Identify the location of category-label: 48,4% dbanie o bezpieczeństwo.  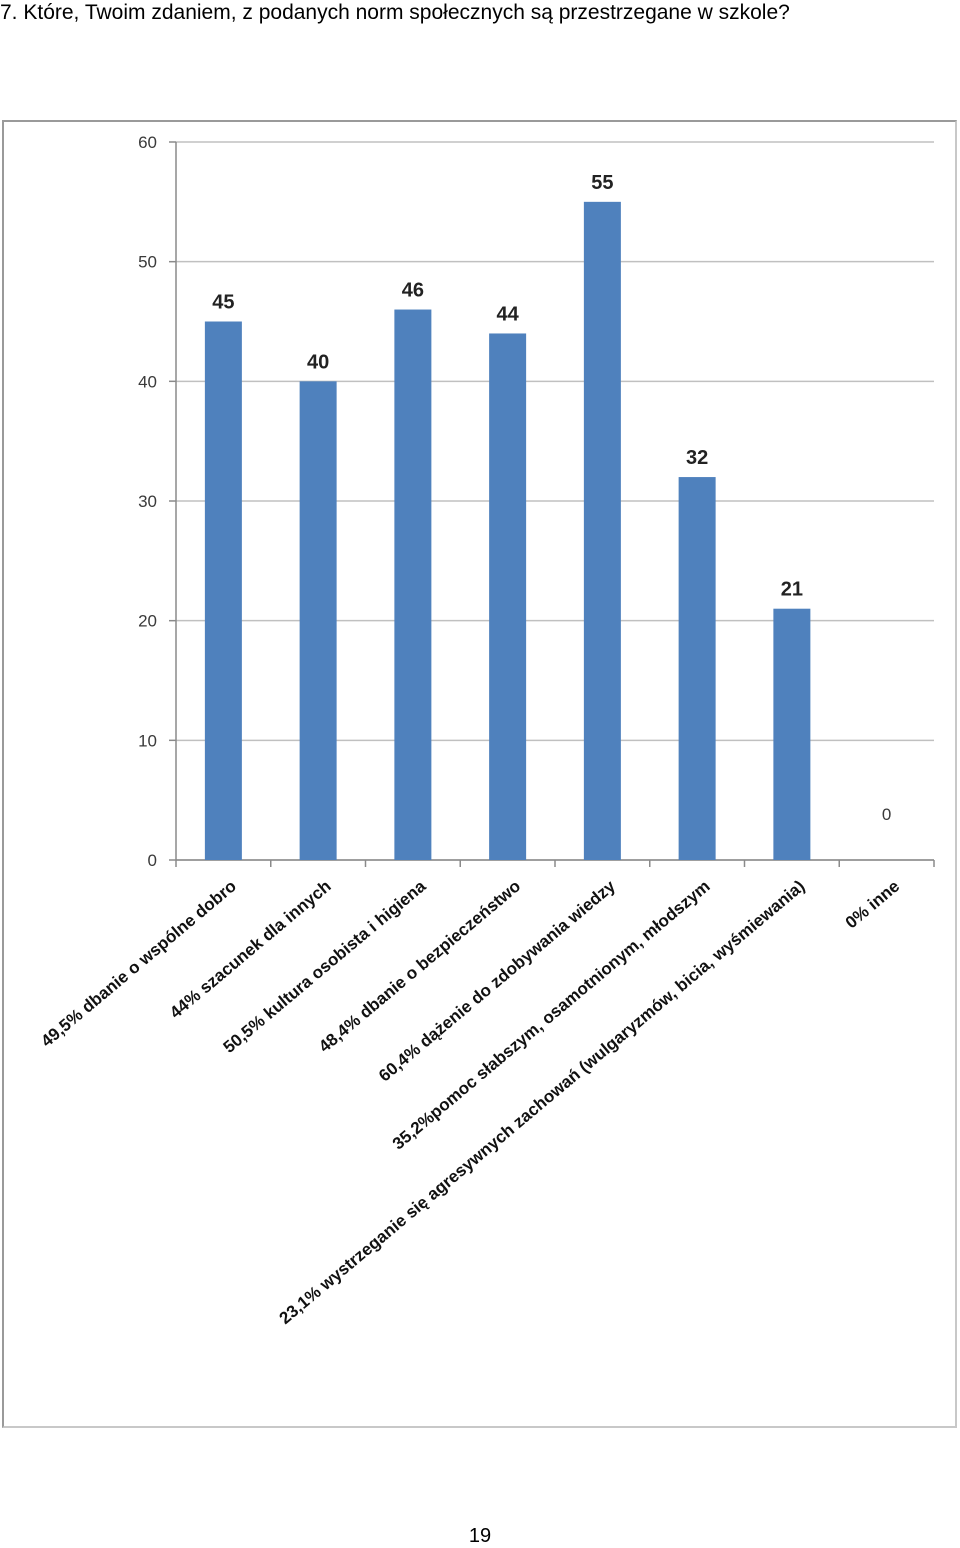
(419, 967).